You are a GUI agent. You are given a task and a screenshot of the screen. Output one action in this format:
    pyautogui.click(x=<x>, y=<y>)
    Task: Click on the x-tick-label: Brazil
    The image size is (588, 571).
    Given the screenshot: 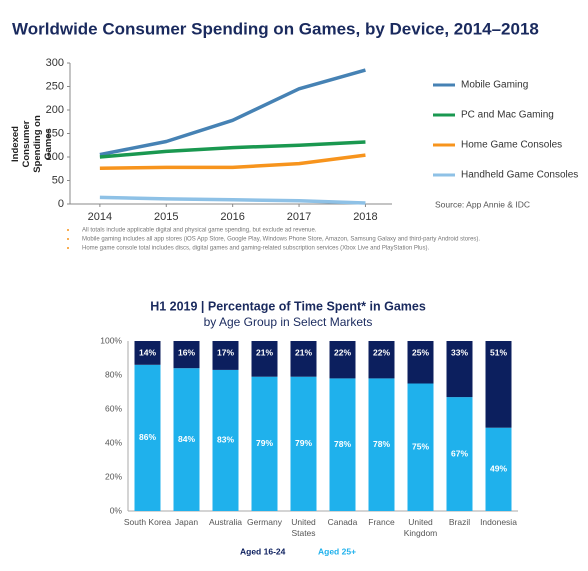 What is the action you would take?
    pyautogui.click(x=459, y=522)
    